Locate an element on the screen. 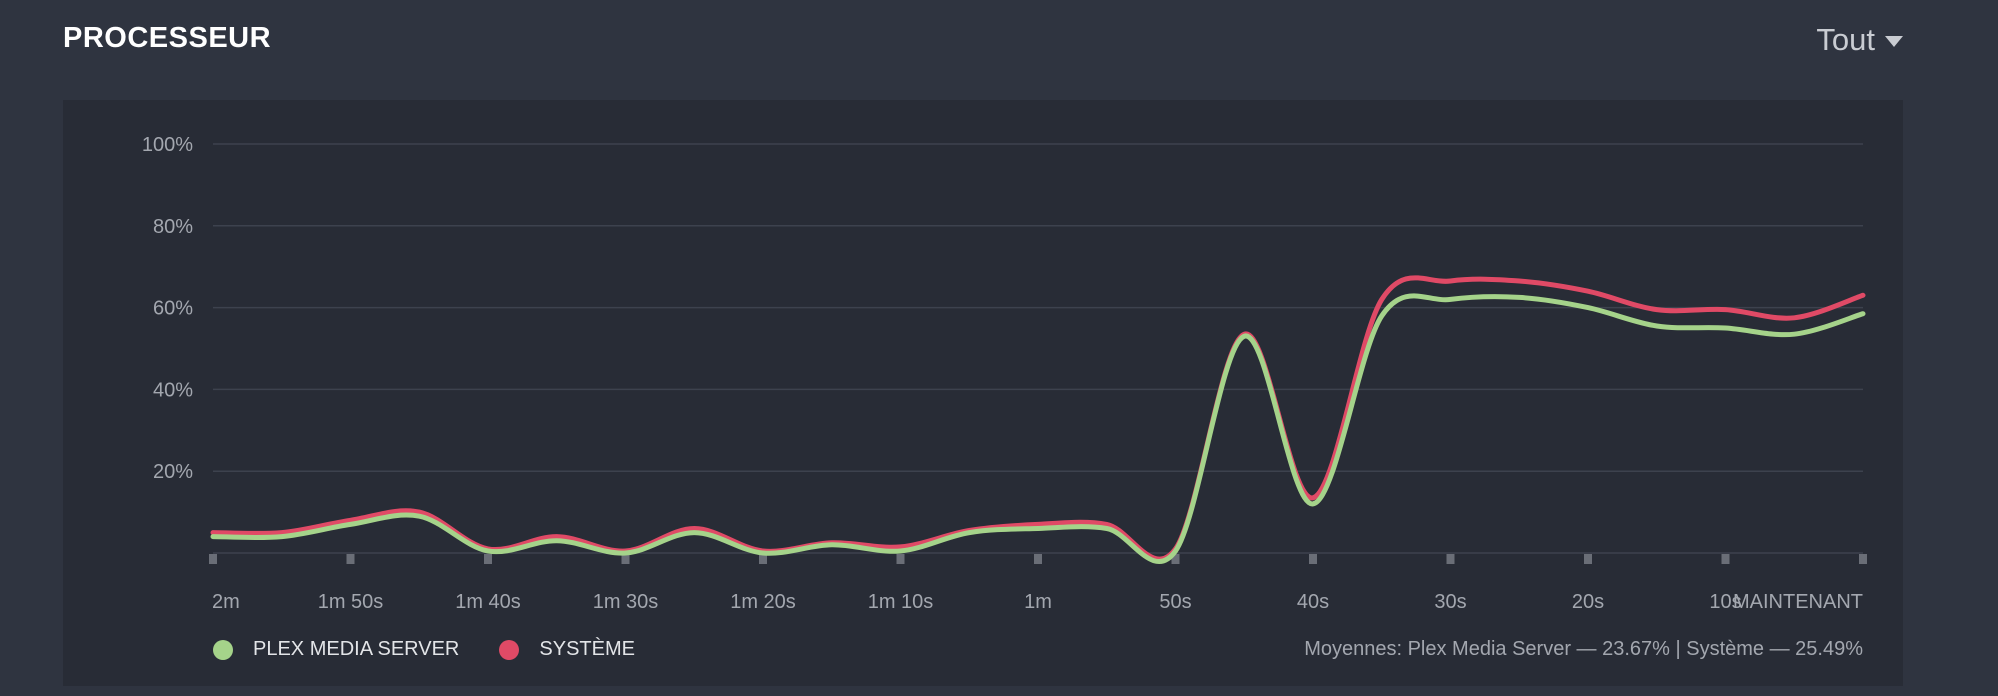  chart-legend: PLEX MEDIA SERVER SYSTÈME is located at coordinates (444, 649).